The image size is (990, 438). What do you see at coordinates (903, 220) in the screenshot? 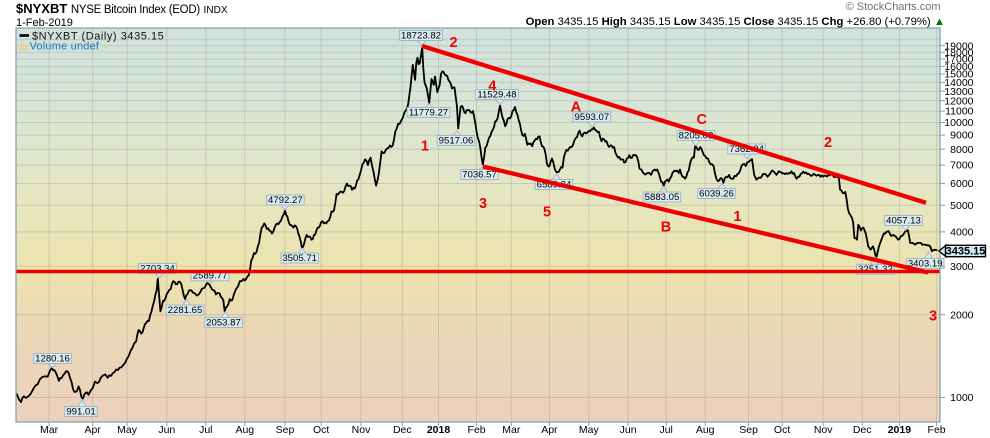
I see `svg-text: 4057.13` at bounding box center [903, 220].